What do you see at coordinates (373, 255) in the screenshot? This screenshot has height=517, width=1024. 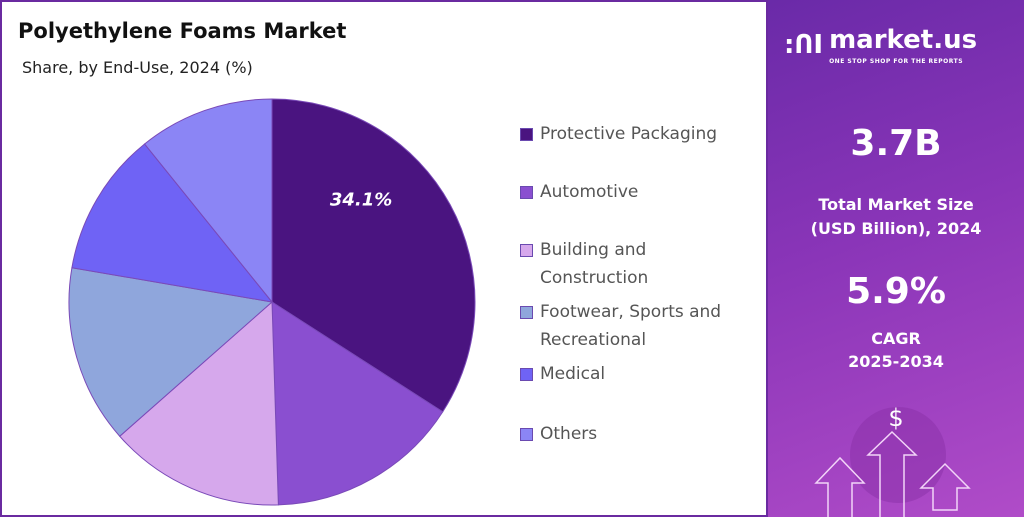 I see `pie-slice-protective-packaging` at bounding box center [373, 255].